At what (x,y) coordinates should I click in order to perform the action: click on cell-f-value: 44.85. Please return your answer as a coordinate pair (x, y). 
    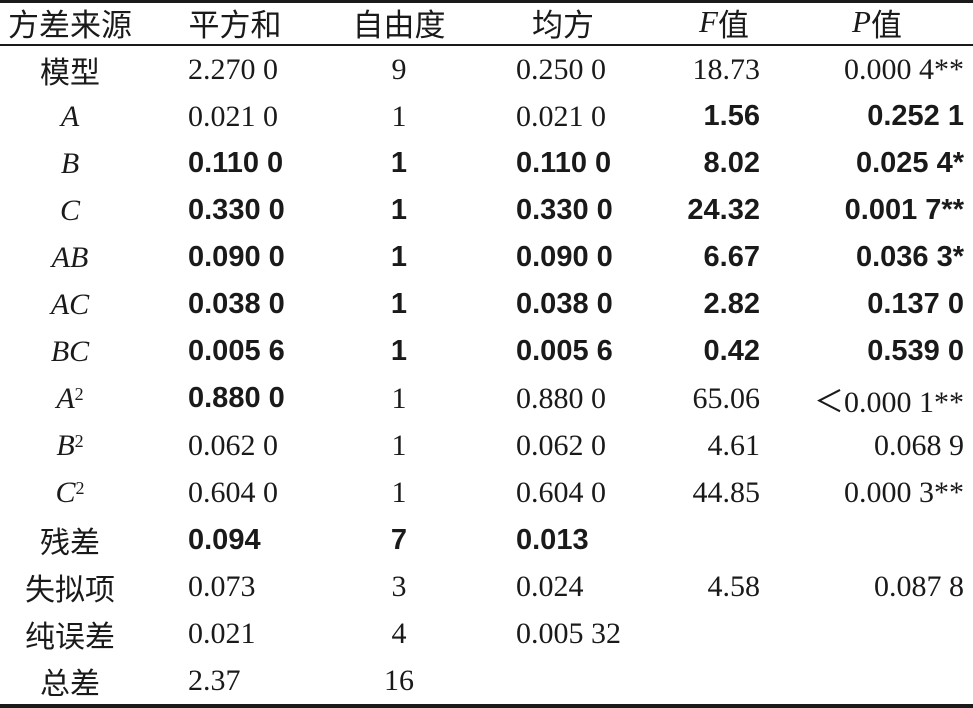
    Looking at the image, I should click on (726, 492).